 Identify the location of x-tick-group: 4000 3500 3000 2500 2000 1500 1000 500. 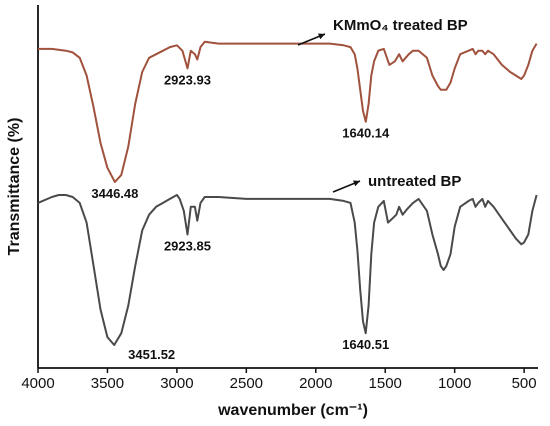
(279, 380).